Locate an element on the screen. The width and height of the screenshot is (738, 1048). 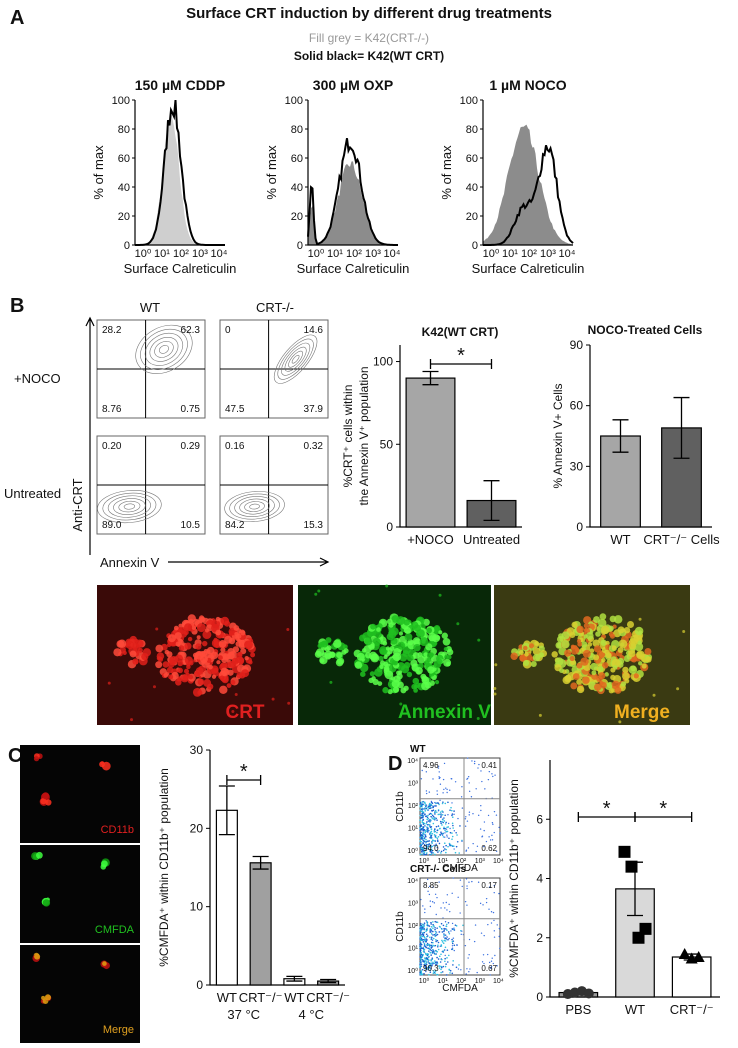
y-tick-label: 10⁴ is located at coordinates (412, 761).